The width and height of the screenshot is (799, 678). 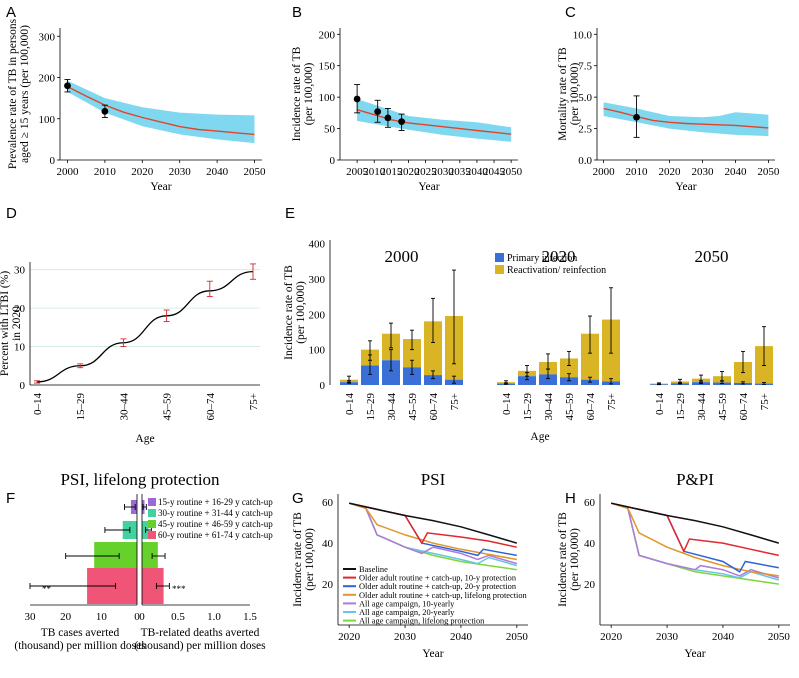 What do you see at coordinates (214, 617) in the screenshot?
I see `x-tick-label: 1.0` at bounding box center [214, 617].